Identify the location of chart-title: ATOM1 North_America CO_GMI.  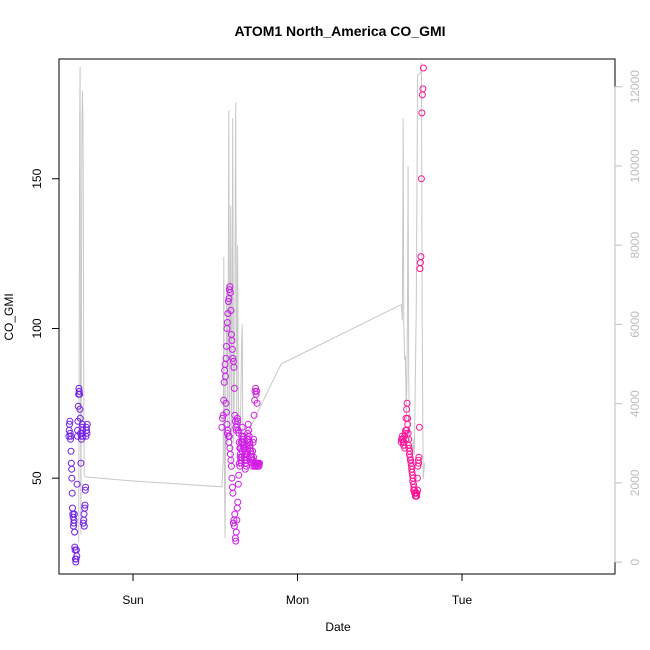
(339, 31).